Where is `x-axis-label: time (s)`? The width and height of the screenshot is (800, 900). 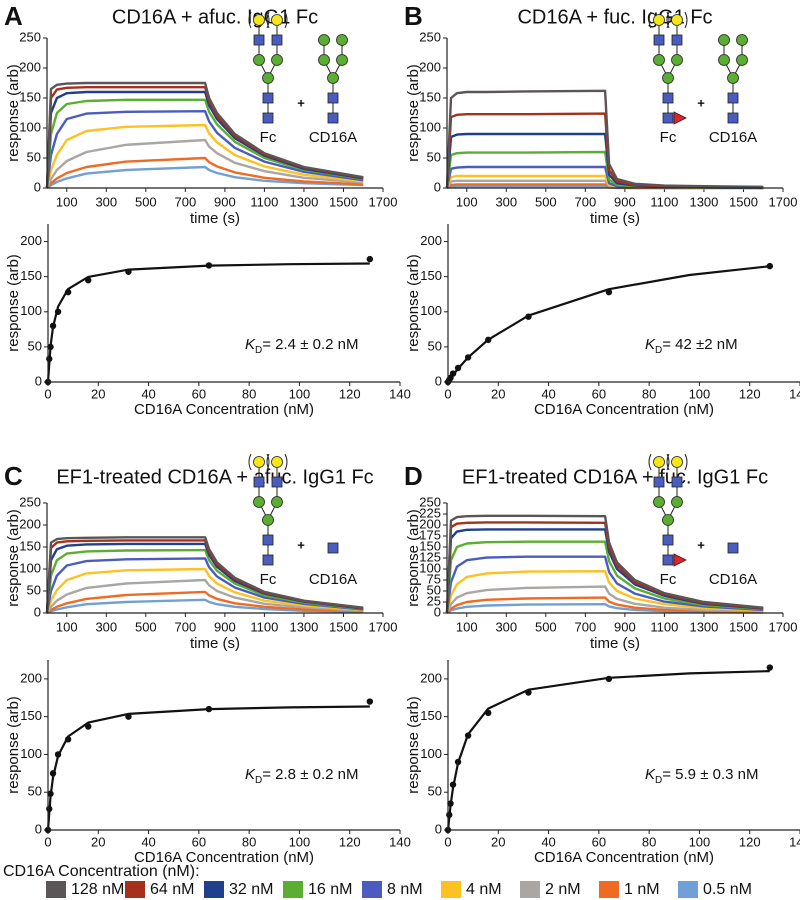
x-axis-label: time (s) is located at coordinates (215, 218).